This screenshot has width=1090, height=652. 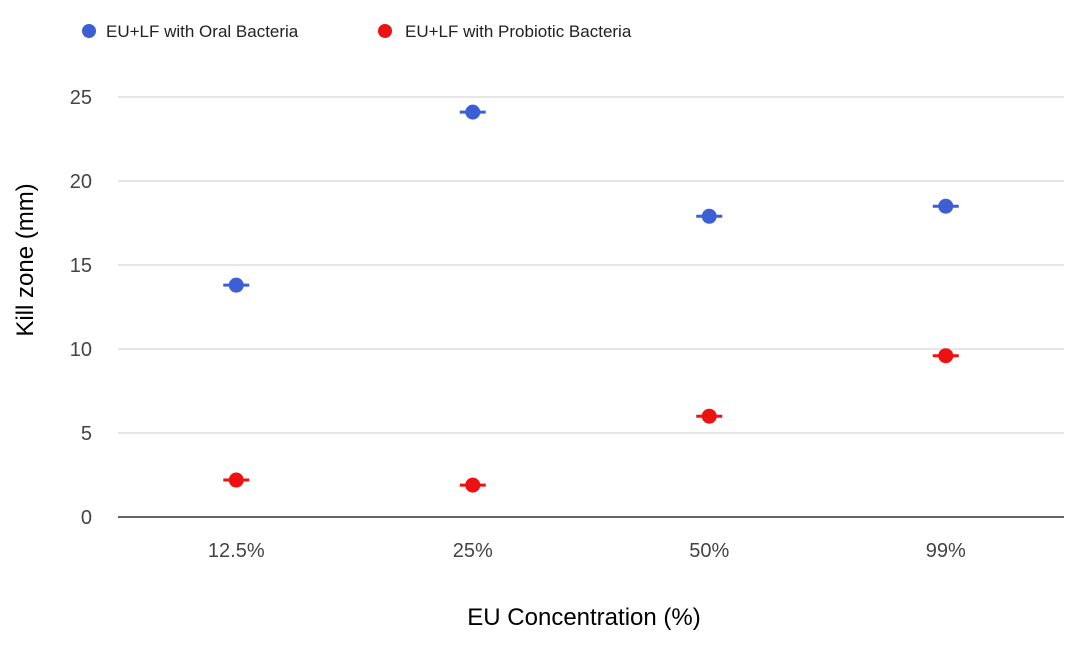 I want to click on x-axis-ticks: 12.5% 25% 50% 99%, so click(x=587, y=551).